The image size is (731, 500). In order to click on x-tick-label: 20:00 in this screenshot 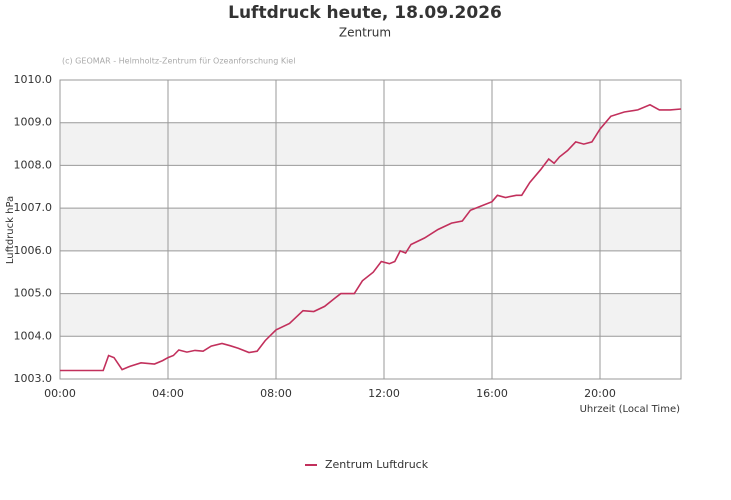, I will do `click(600, 393)`.